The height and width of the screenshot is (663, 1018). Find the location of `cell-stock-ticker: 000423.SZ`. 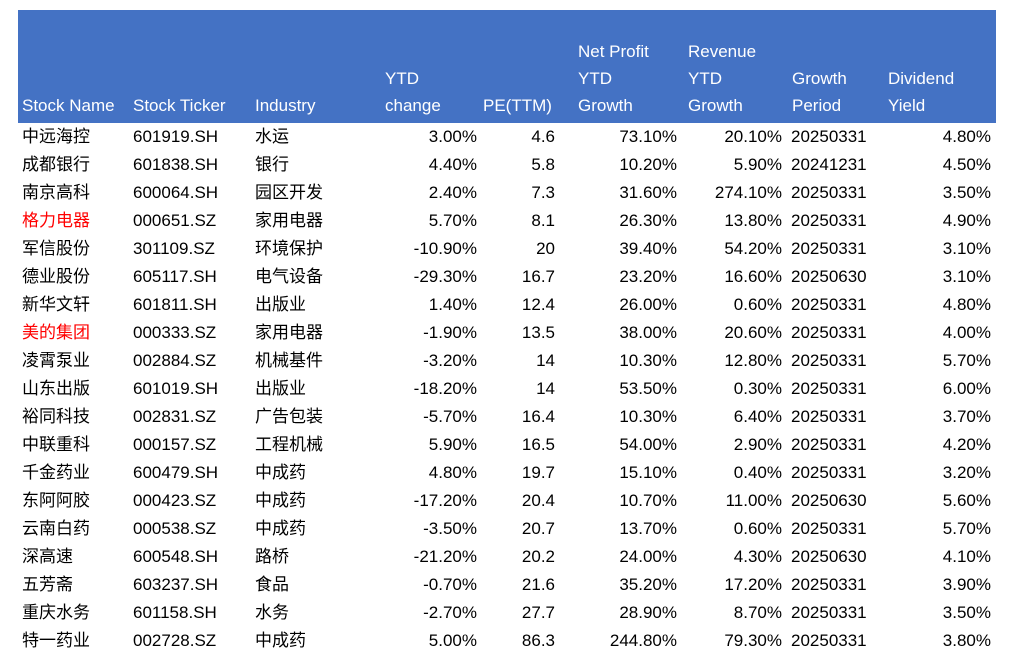

cell-stock-ticker: 000423.SZ is located at coordinates (175, 500).